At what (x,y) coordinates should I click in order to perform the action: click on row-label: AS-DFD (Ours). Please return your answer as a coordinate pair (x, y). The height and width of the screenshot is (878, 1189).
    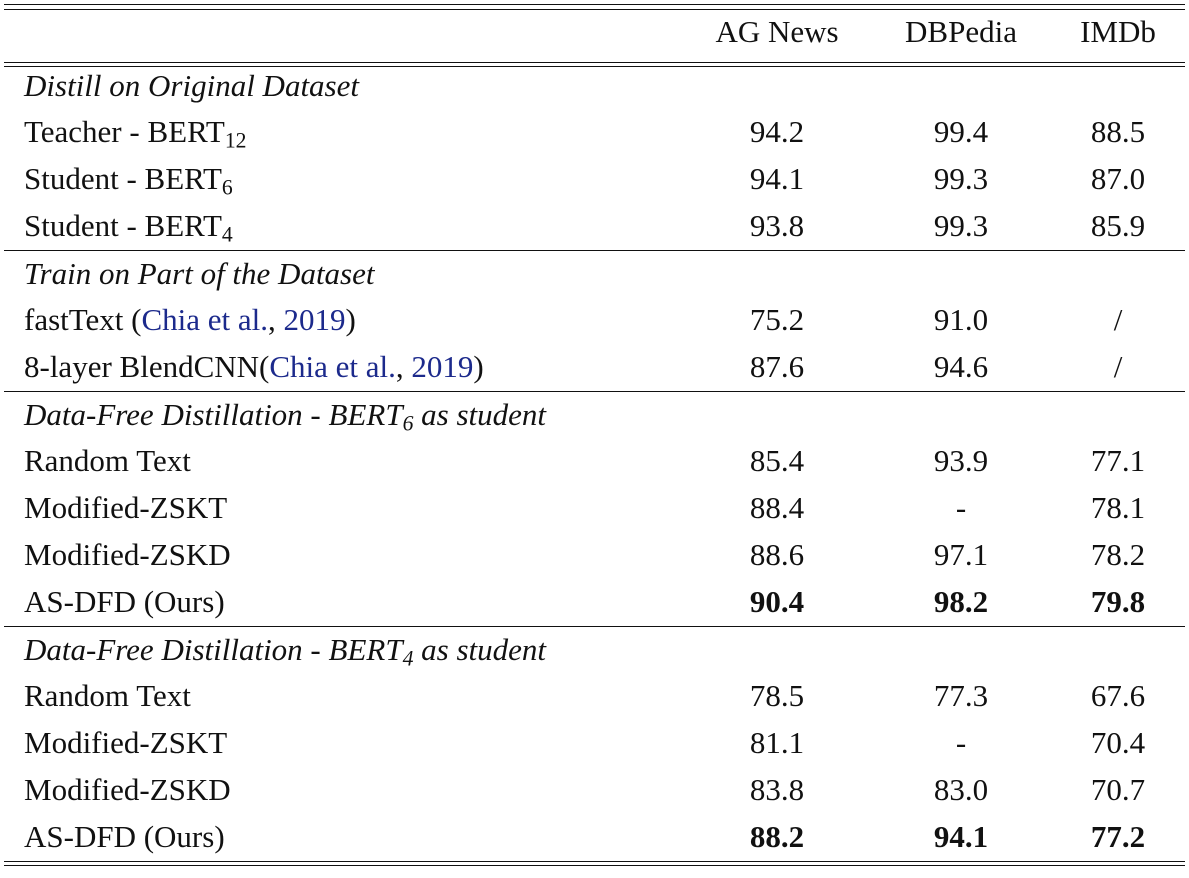
    Looking at the image, I should click on (124, 602).